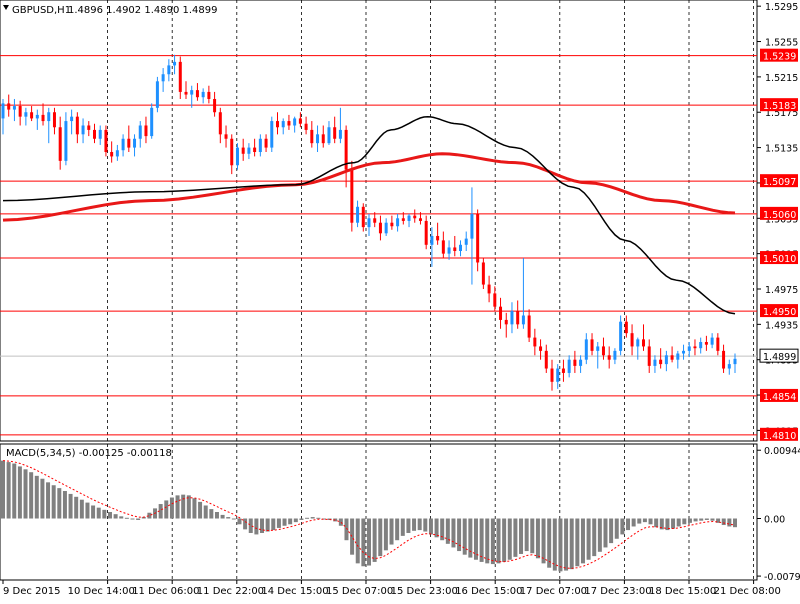  I want to click on slow-moving-average-line, so click(369, 187).